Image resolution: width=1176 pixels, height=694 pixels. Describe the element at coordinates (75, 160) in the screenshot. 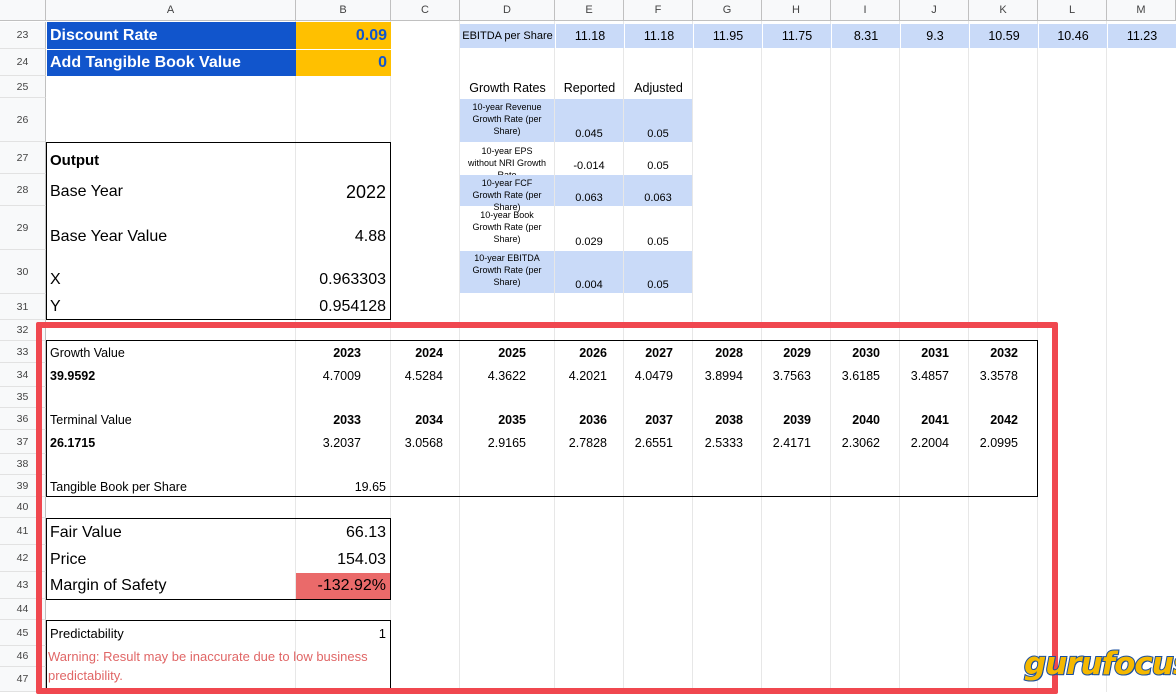

I see `output-title: Output` at that location.